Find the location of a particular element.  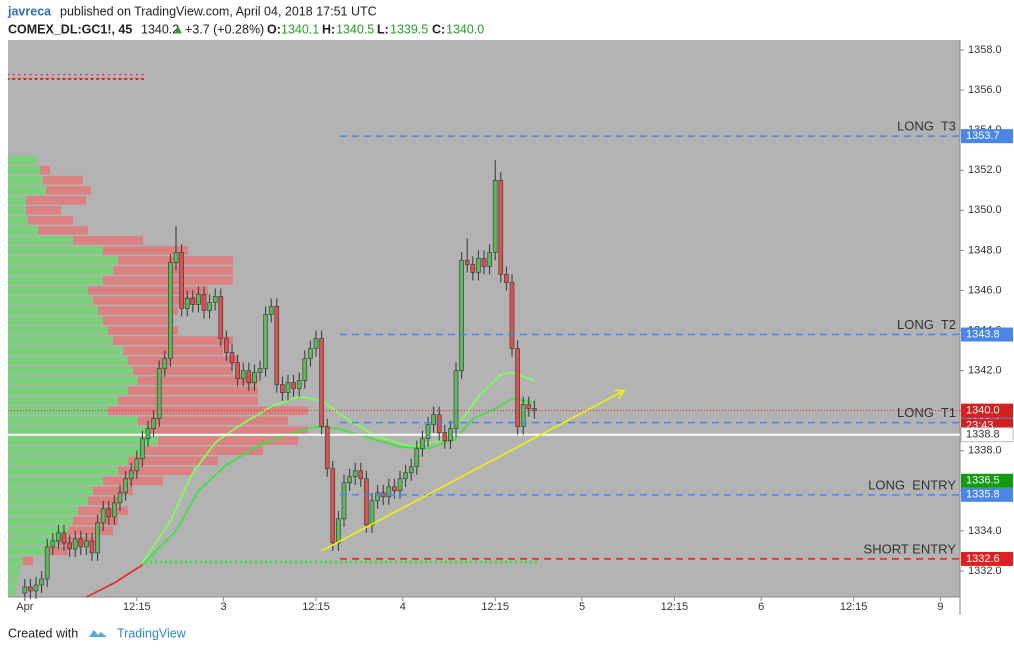

x-tick-label: 6 is located at coordinates (761, 607).